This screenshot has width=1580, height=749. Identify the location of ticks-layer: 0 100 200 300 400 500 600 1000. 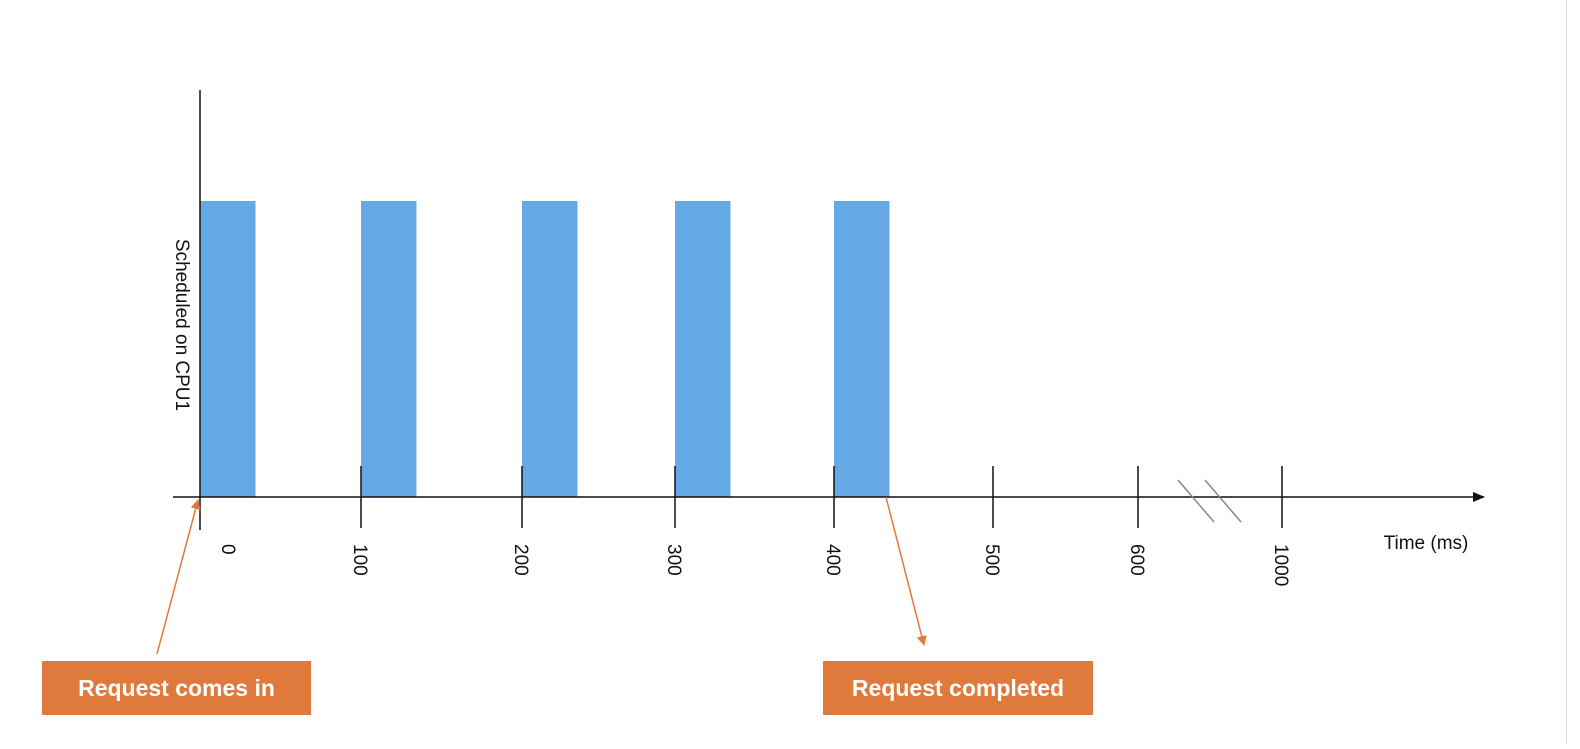
(754, 526).